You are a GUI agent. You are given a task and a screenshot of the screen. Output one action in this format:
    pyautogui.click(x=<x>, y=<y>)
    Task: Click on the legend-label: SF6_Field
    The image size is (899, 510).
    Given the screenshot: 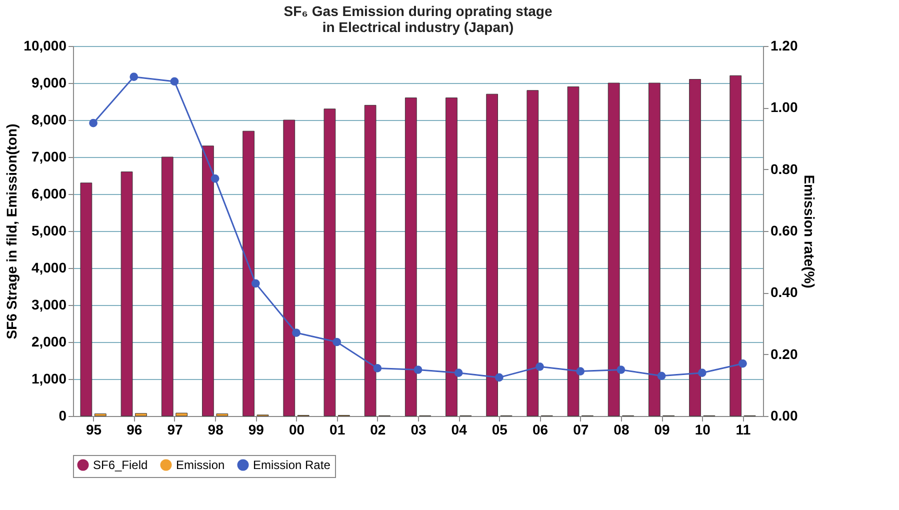 What is the action you would take?
    pyautogui.click(x=120, y=465)
    